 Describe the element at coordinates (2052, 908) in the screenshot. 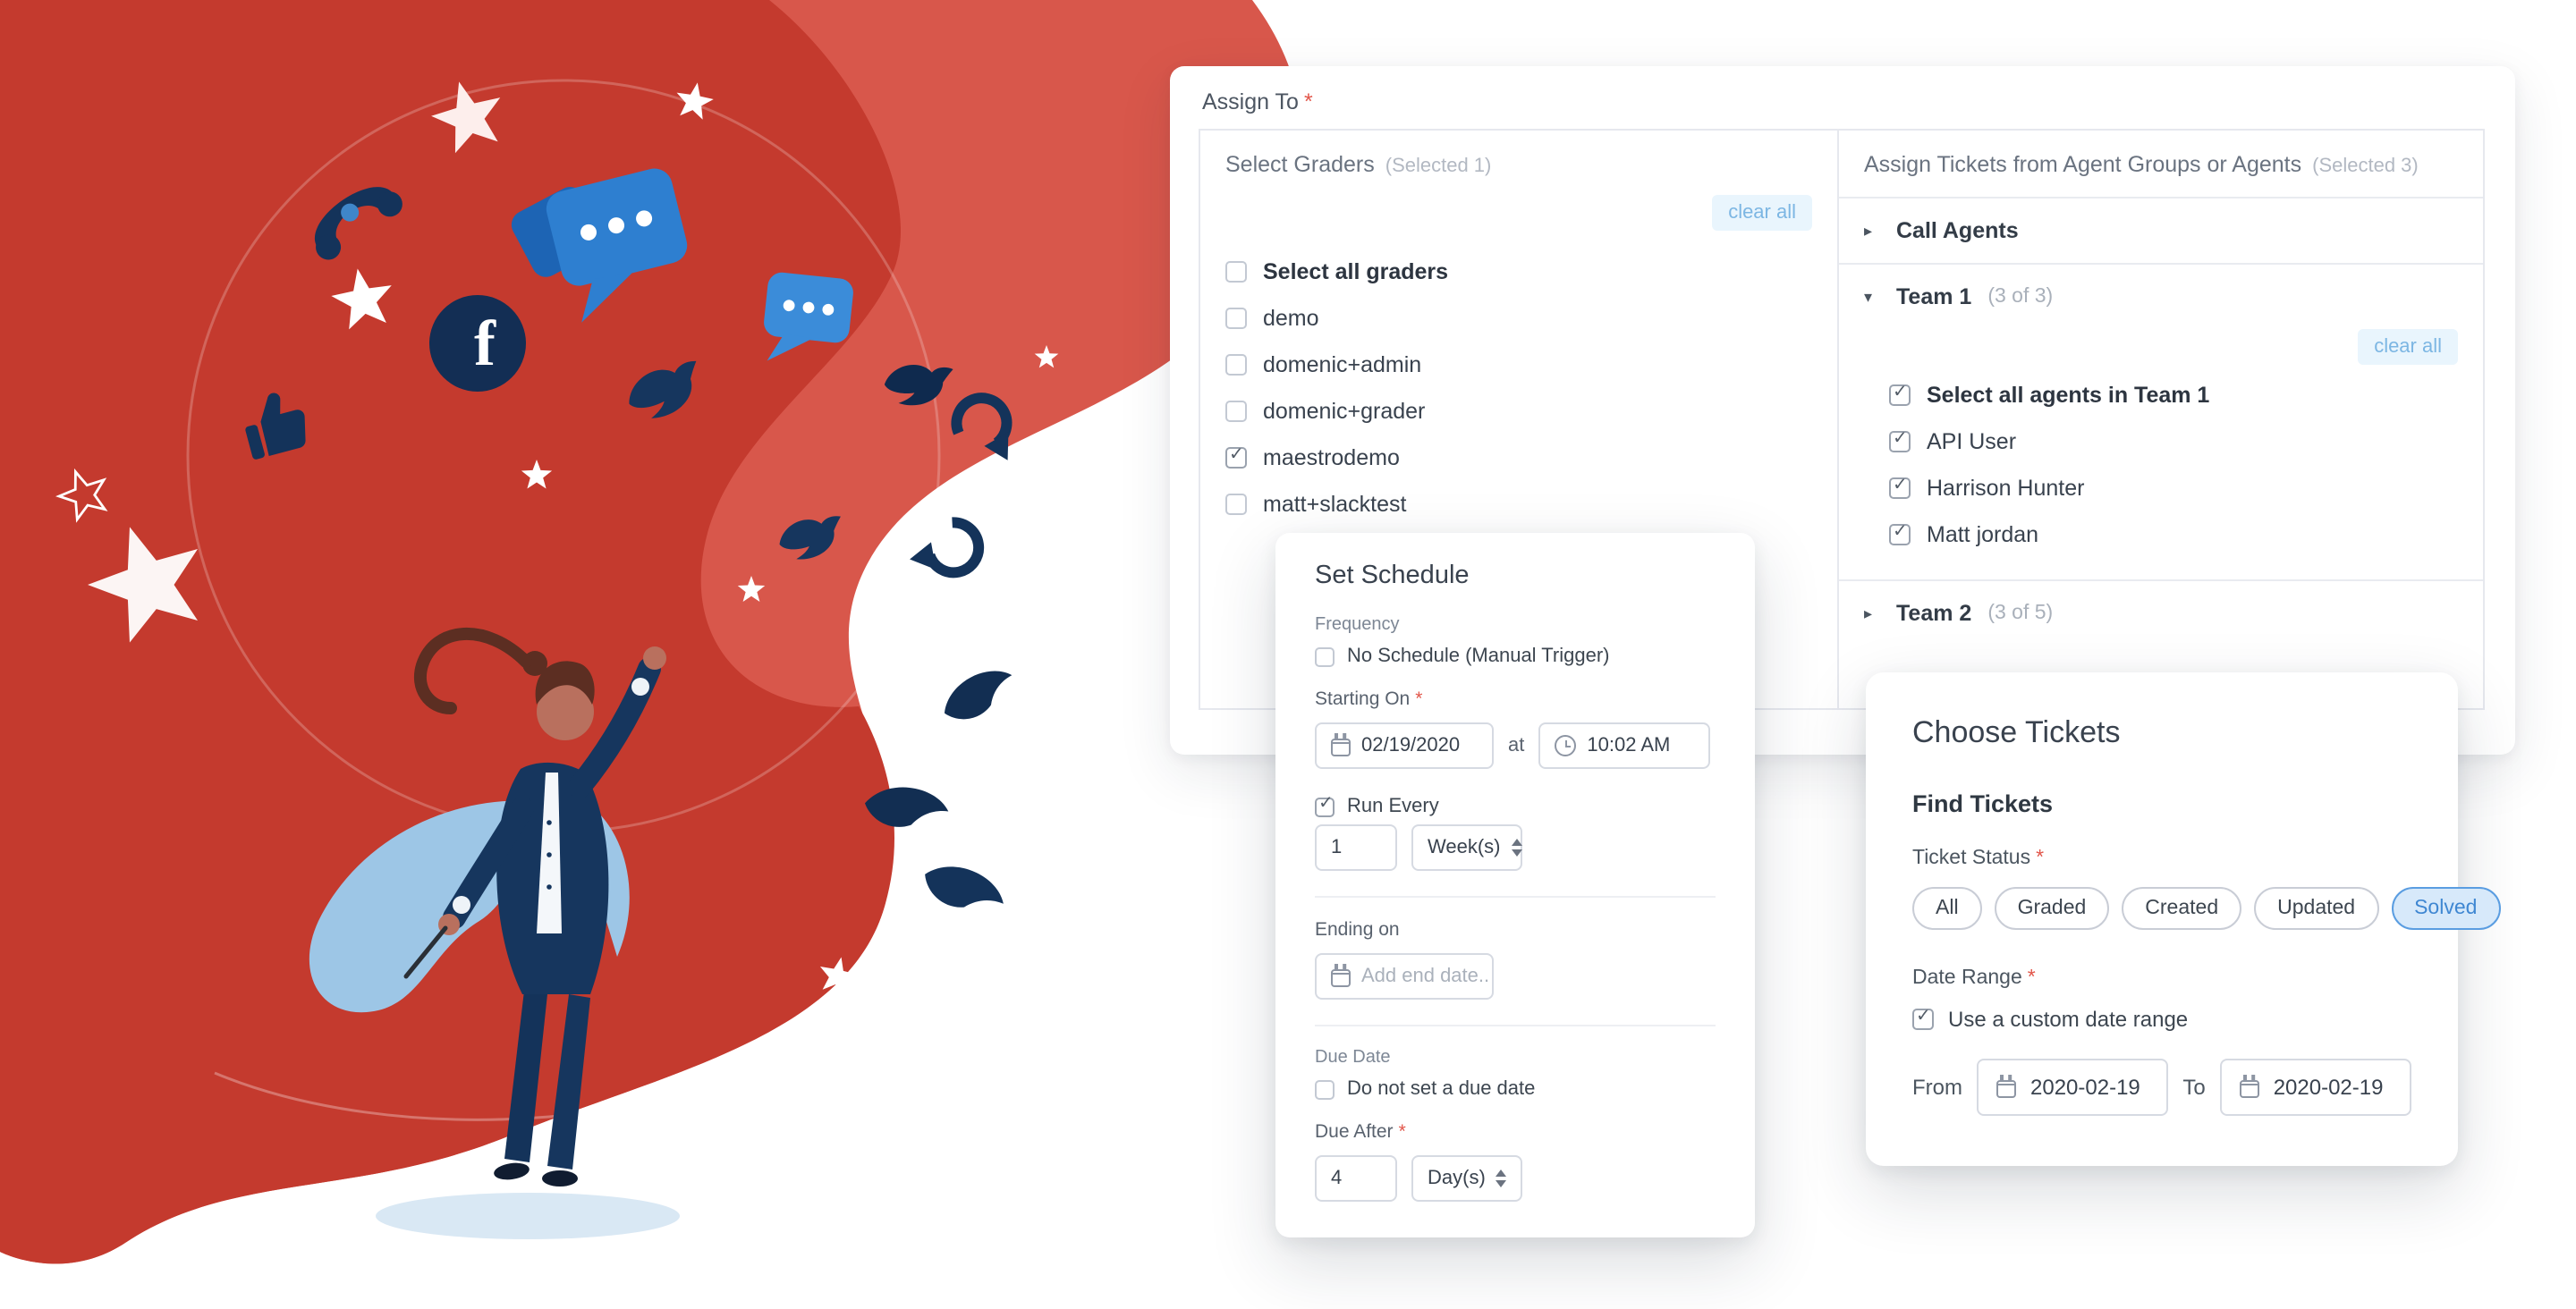

I see `status-pill-graded: Graded` at that location.